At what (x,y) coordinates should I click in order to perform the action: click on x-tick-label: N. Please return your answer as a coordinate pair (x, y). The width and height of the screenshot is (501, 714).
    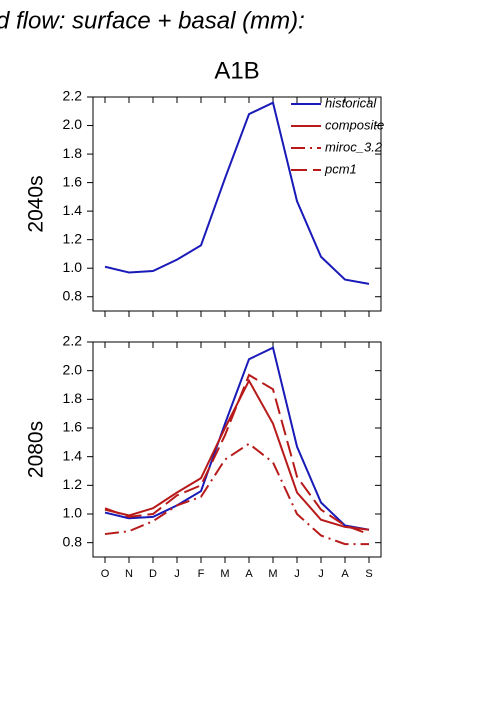
    Looking at the image, I should click on (129, 574).